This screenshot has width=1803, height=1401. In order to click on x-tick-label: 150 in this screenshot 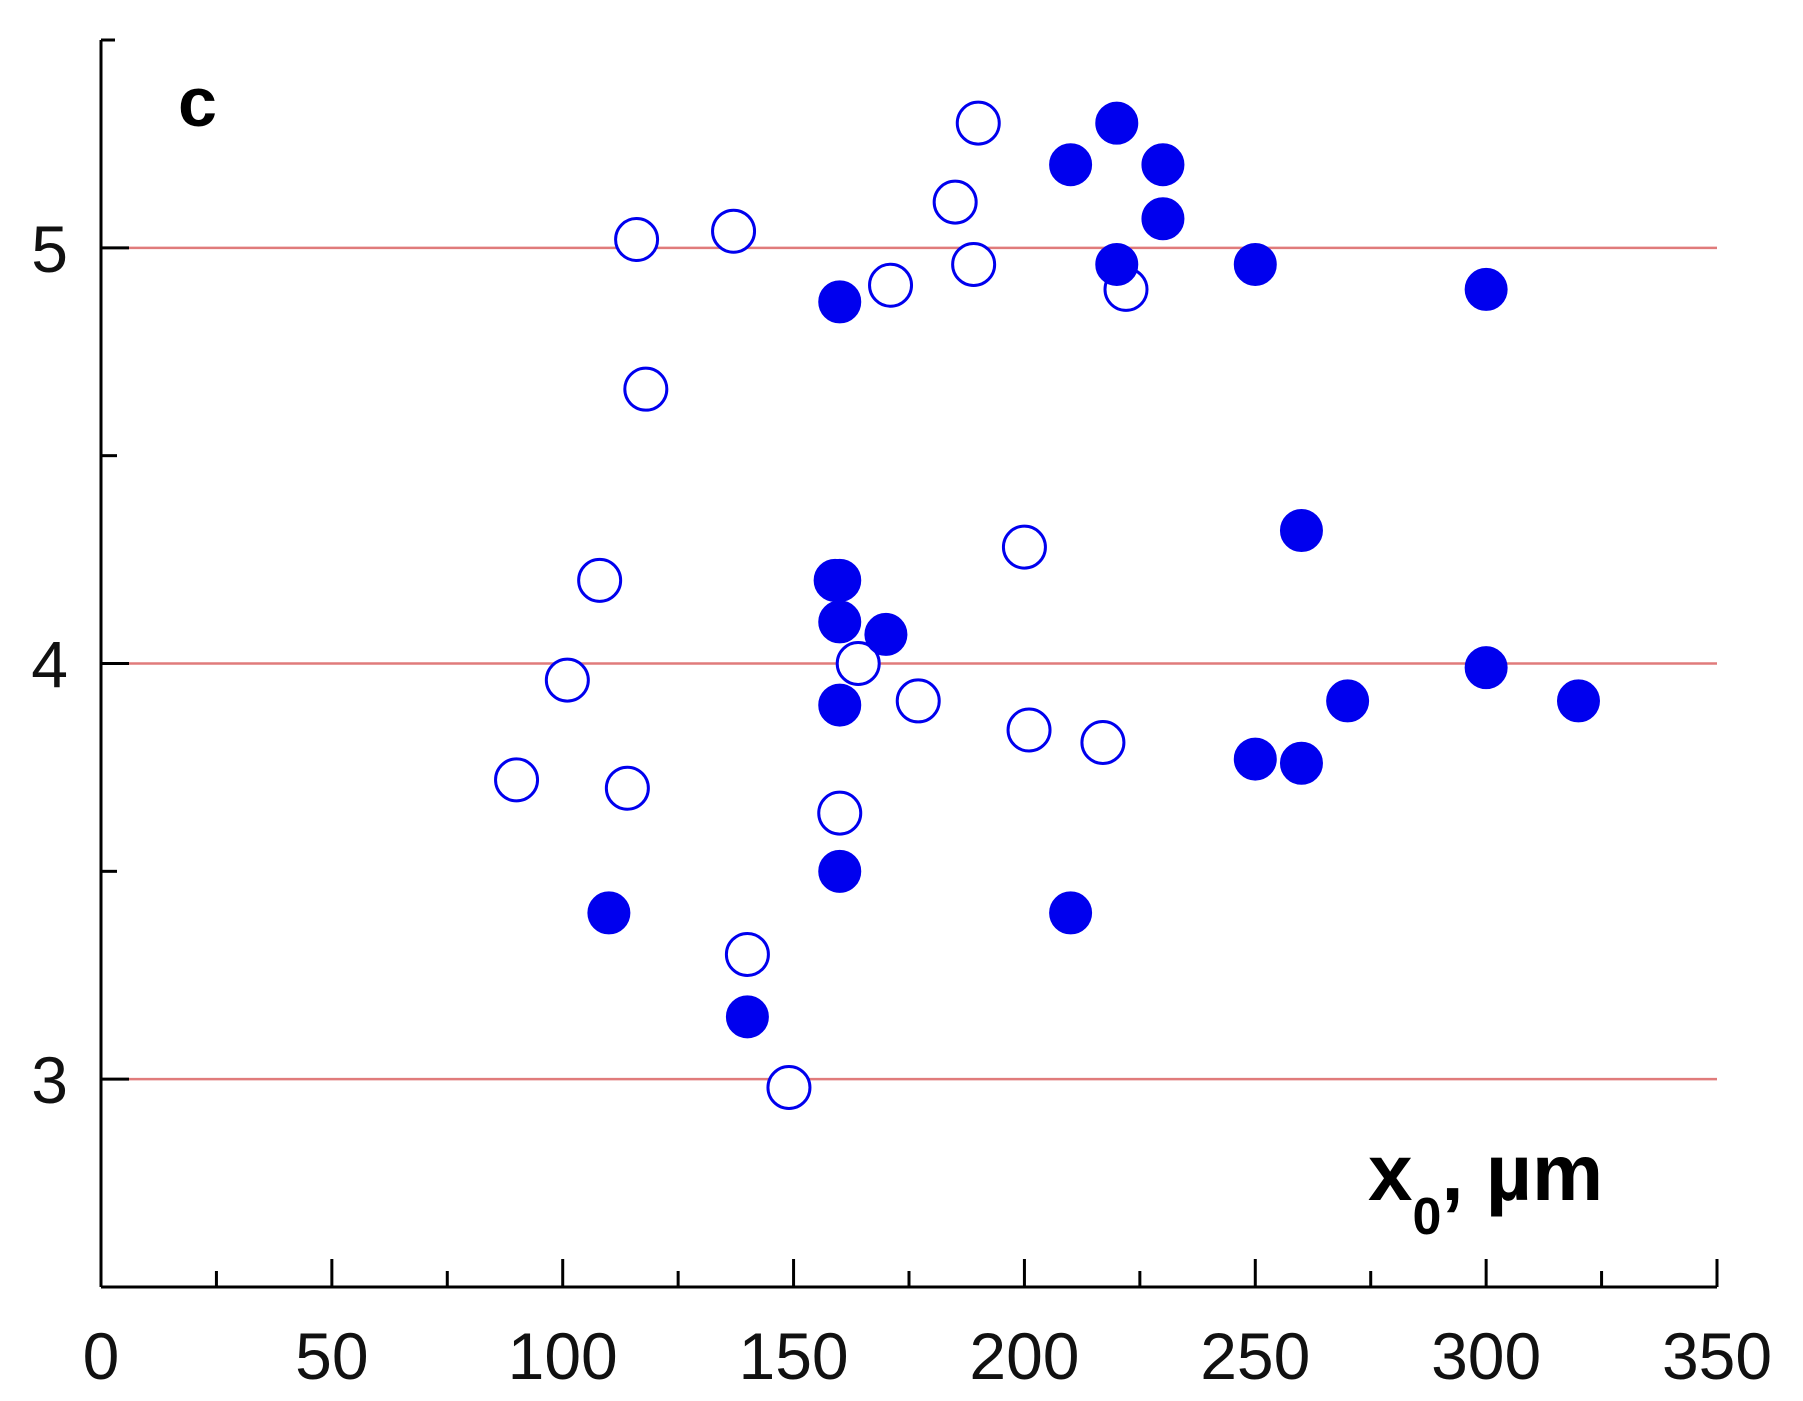, I will do `click(794, 1356)`.